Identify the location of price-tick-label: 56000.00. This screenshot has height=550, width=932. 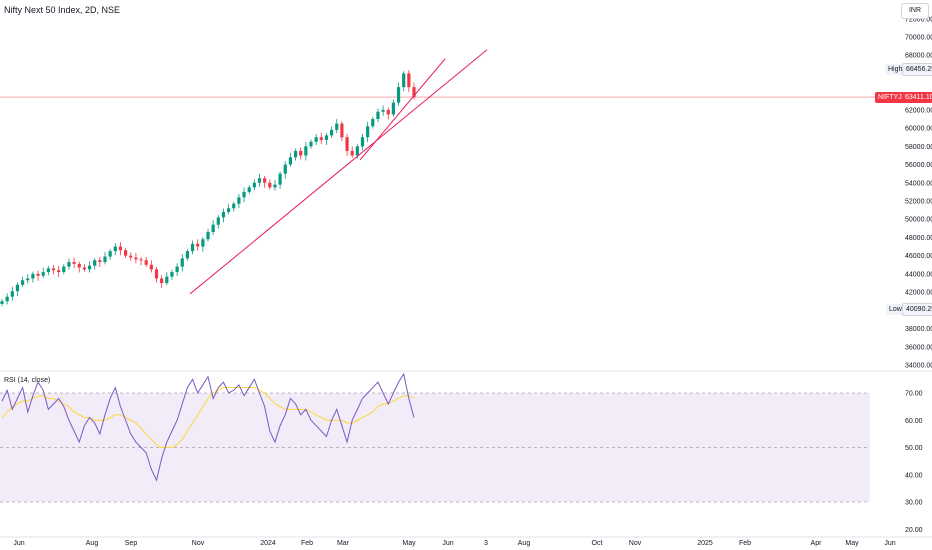
(918, 165).